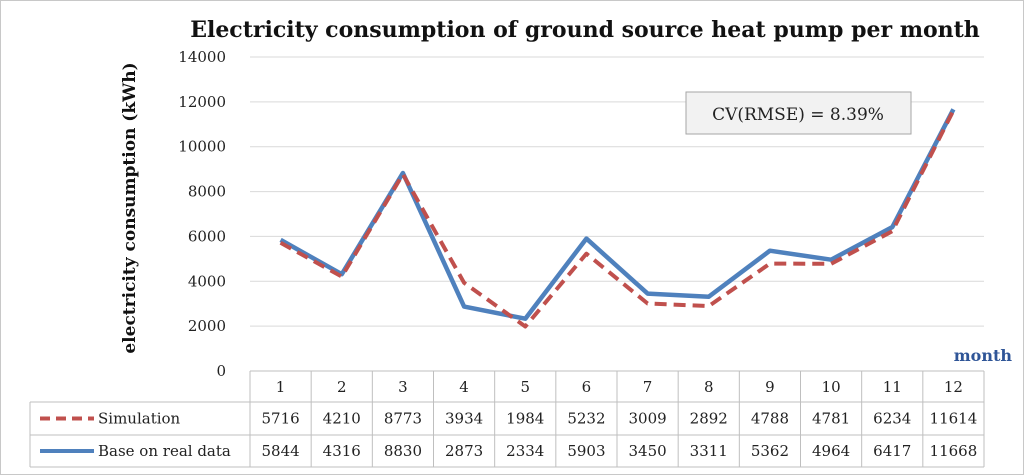 This screenshot has width=1024, height=475. What do you see at coordinates (831, 451) in the screenshot?
I see `data-table-cell: 4964` at bounding box center [831, 451].